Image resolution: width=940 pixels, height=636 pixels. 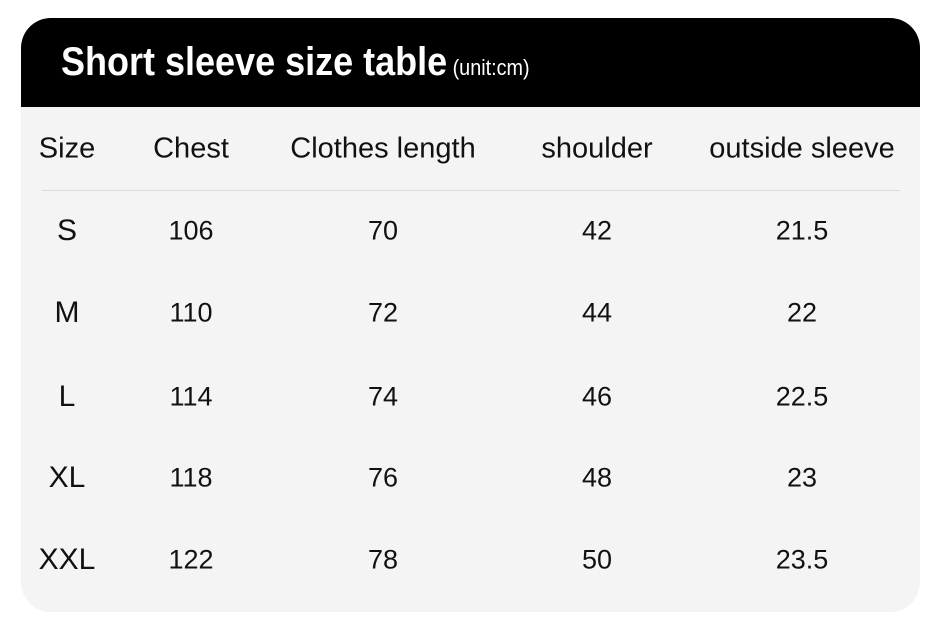 I want to click on value-cell: 76, so click(x=383, y=477).